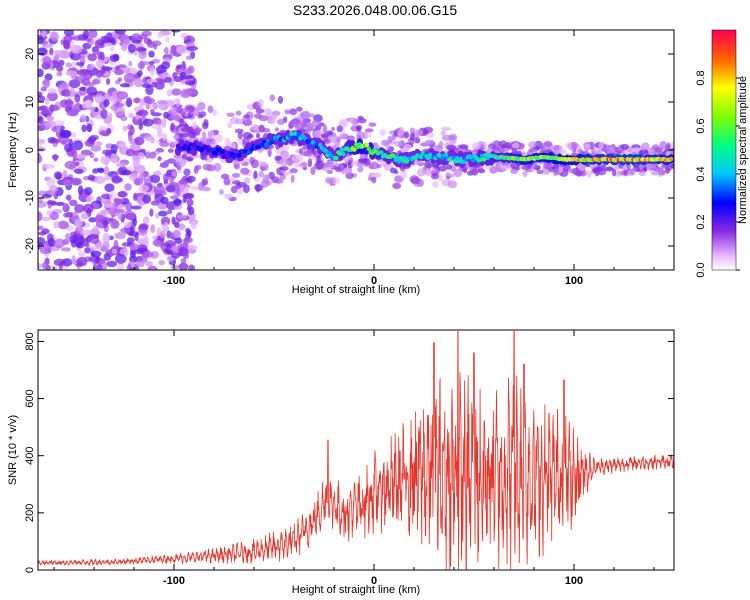 Image resolution: width=750 pixels, height=600 pixels. Describe the element at coordinates (174, 581) in the screenshot. I see `x-tick-label: -100` at that location.